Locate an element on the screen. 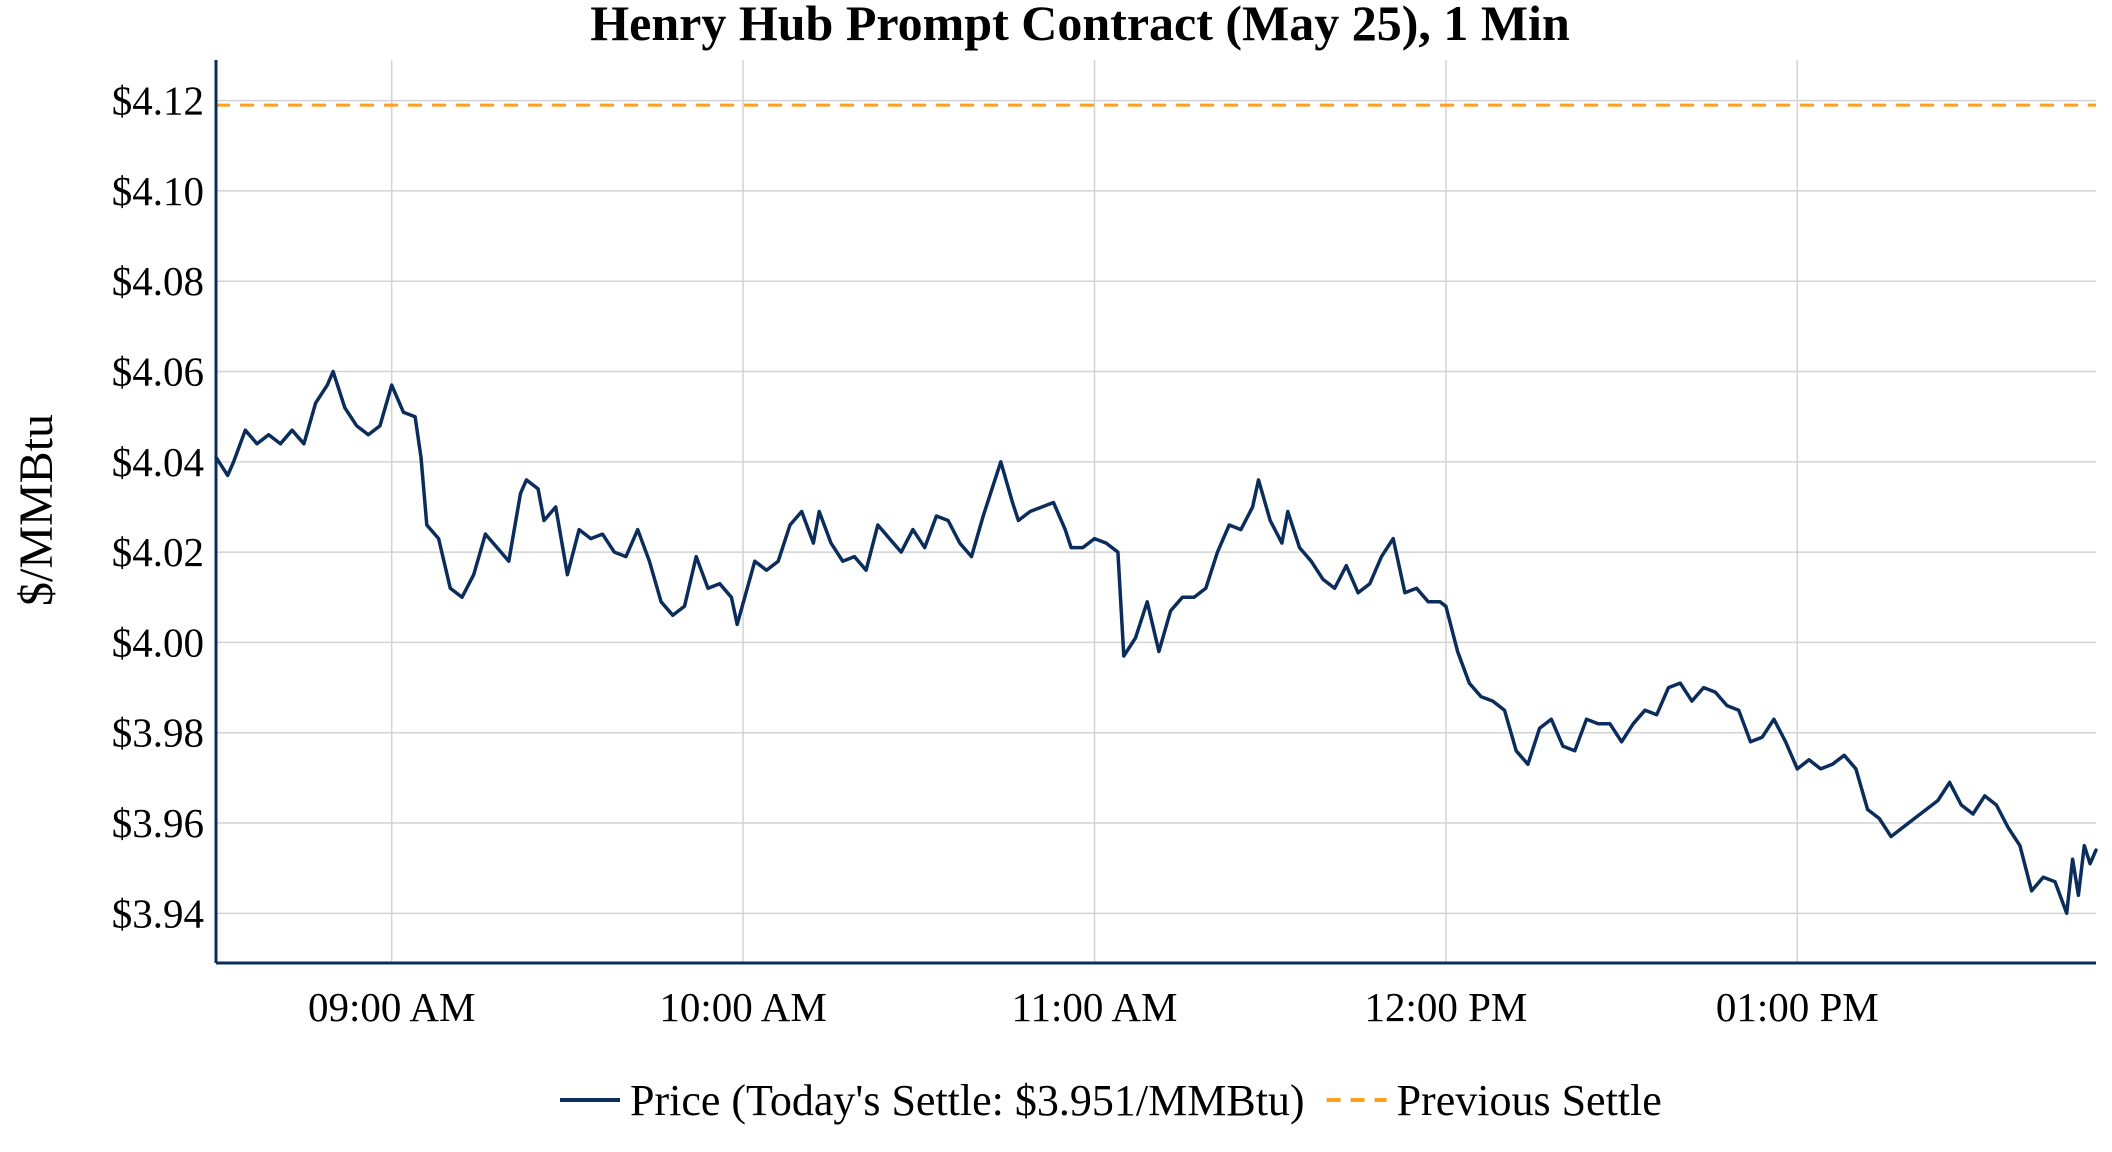  x-tick-label: 12:00 PM is located at coordinates (1445, 1007).